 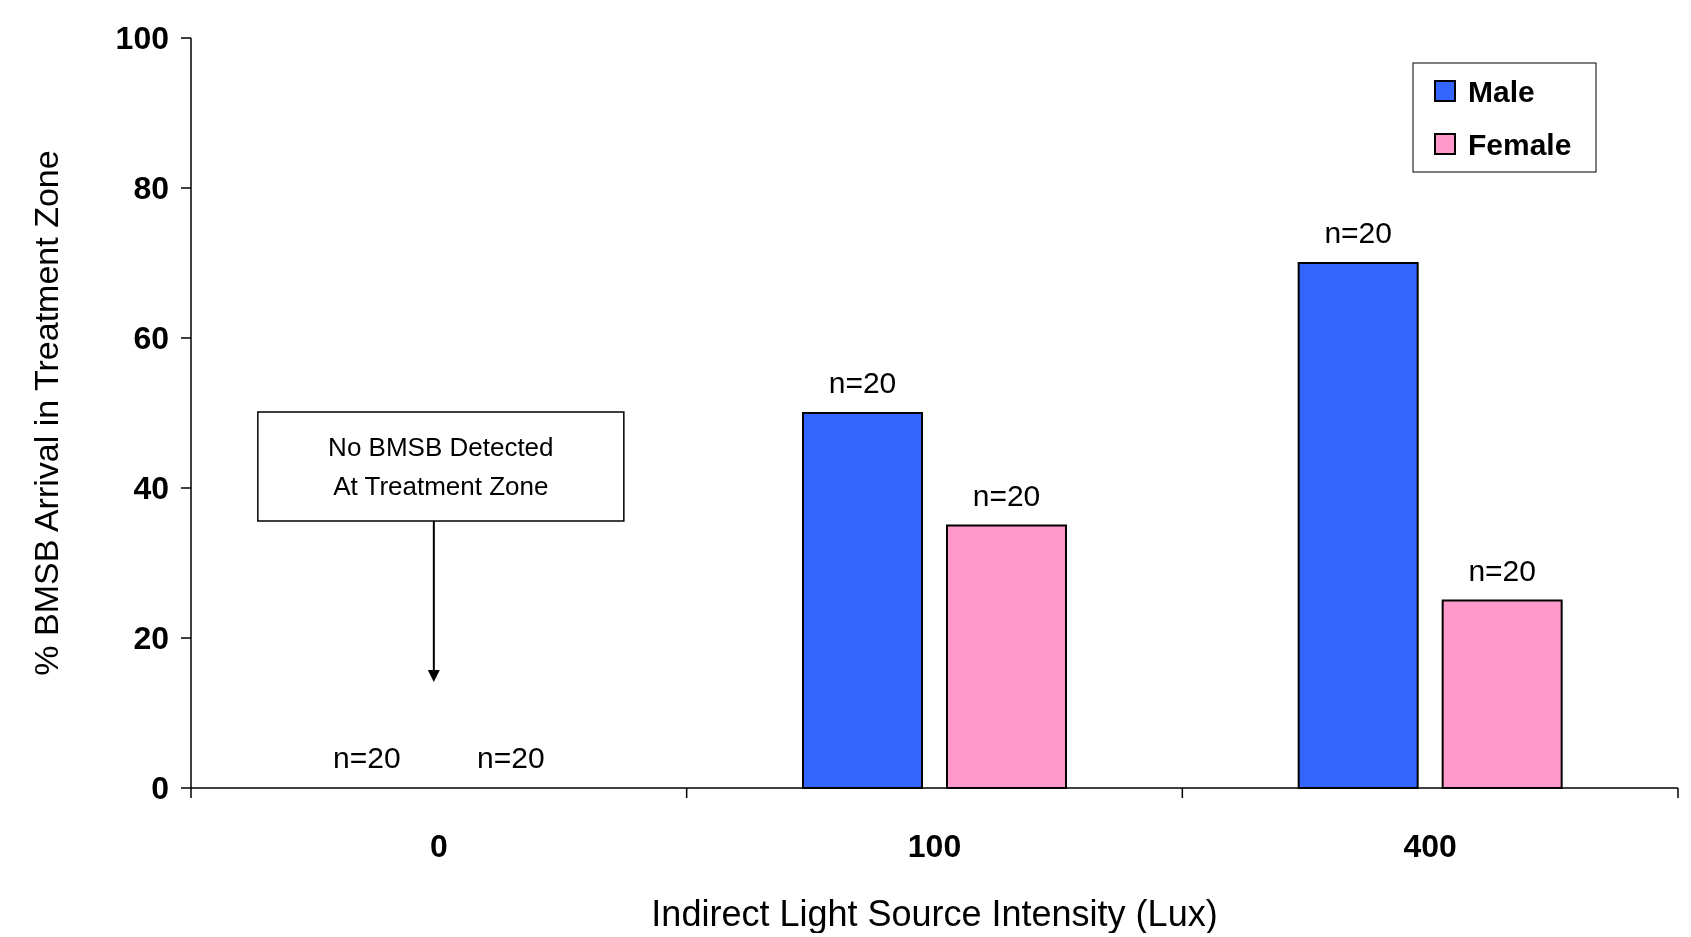 I want to click on y-tick-label: 100, so click(x=142, y=38).